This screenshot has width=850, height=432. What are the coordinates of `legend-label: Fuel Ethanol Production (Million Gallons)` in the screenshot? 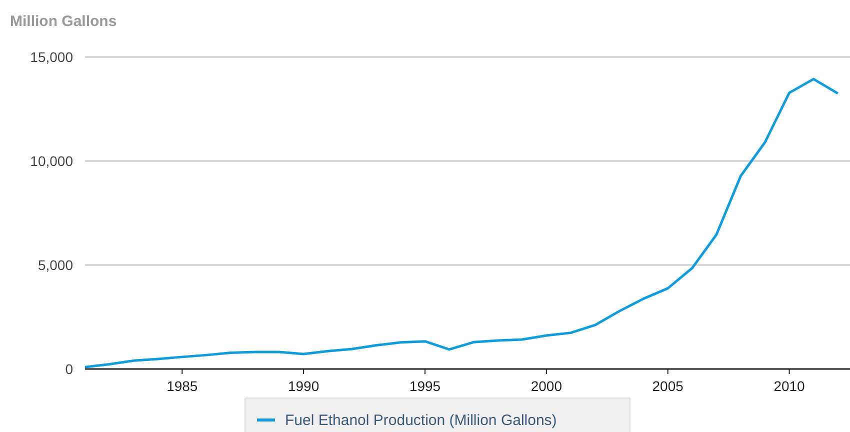 It's located at (421, 420).